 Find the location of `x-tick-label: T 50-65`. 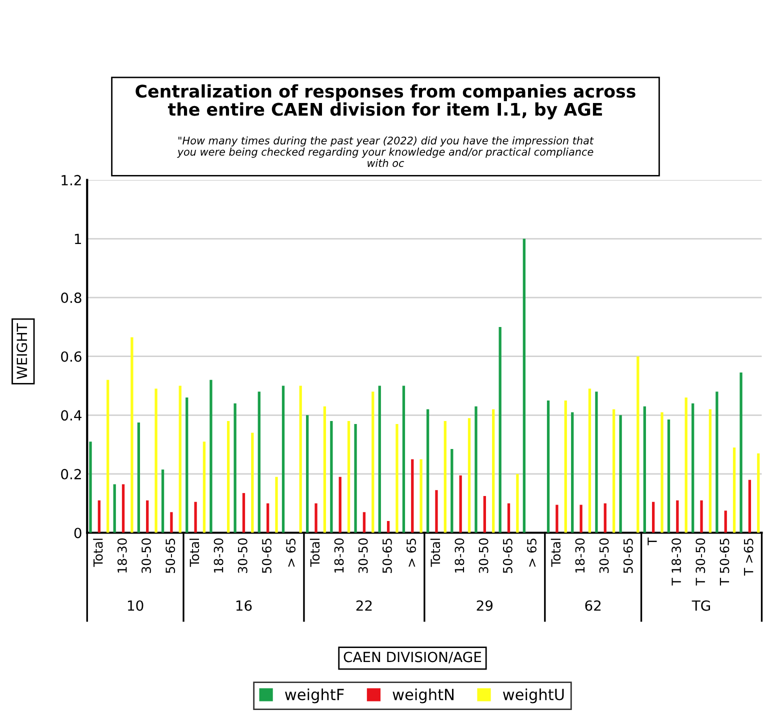

x-tick-label: T 50-65 is located at coordinates (725, 562).